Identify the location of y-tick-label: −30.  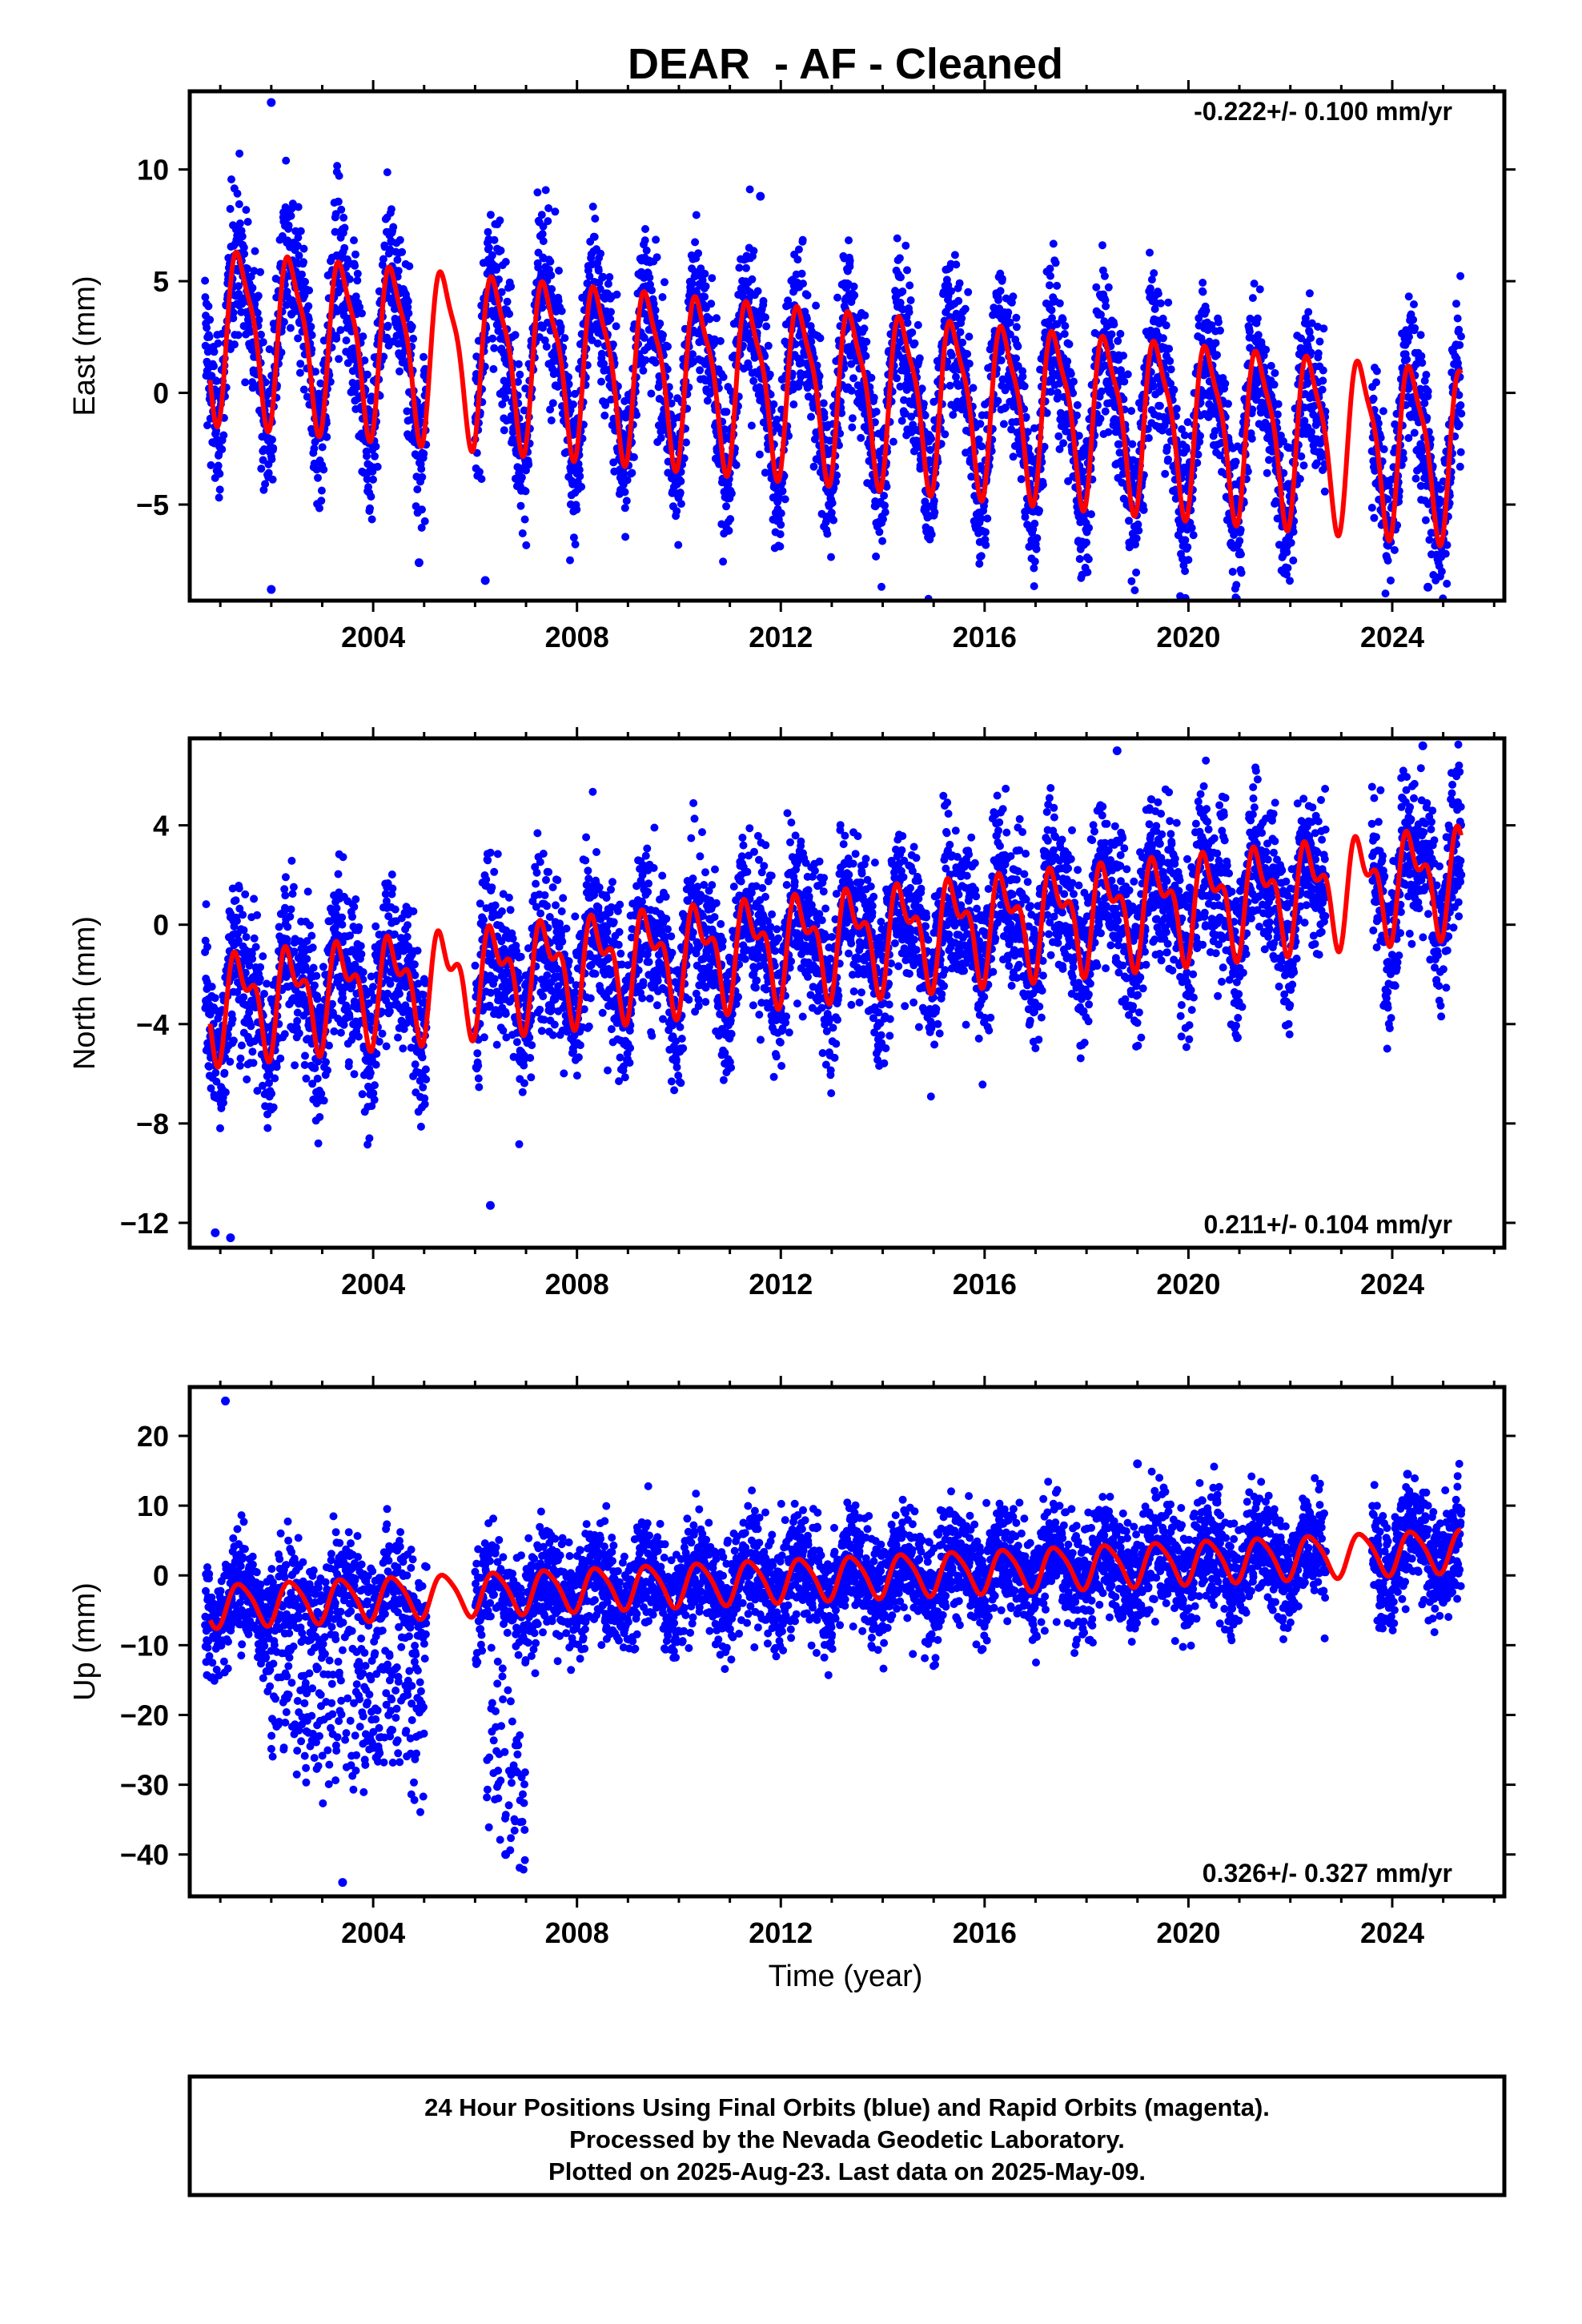
(144, 1785).